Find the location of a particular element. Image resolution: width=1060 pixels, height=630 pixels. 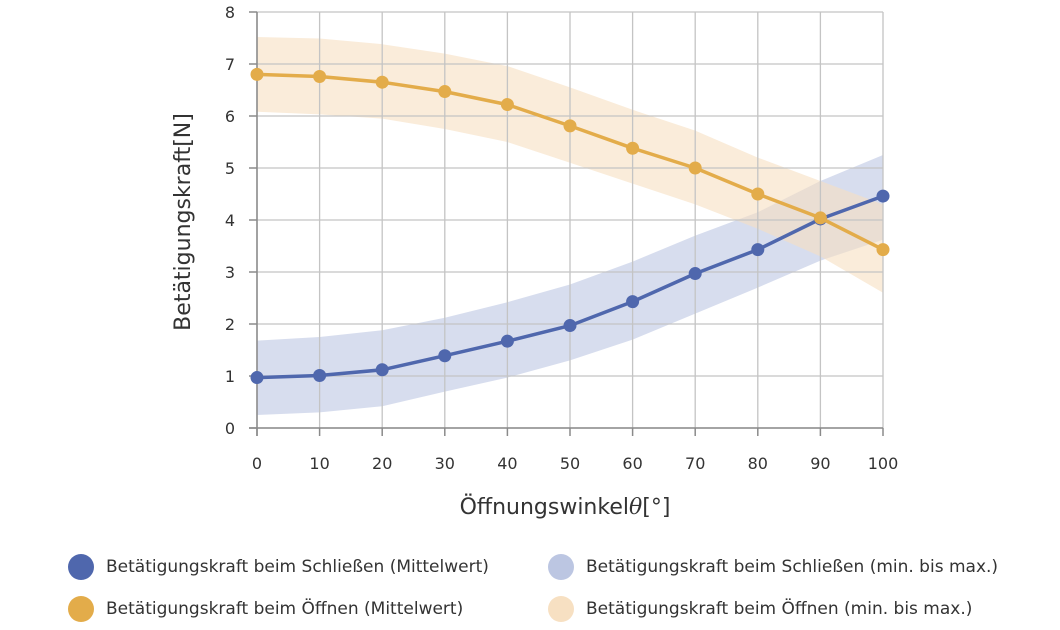

x-axis-title-text: Öffnungswinkel is located at coordinates (544, 507).